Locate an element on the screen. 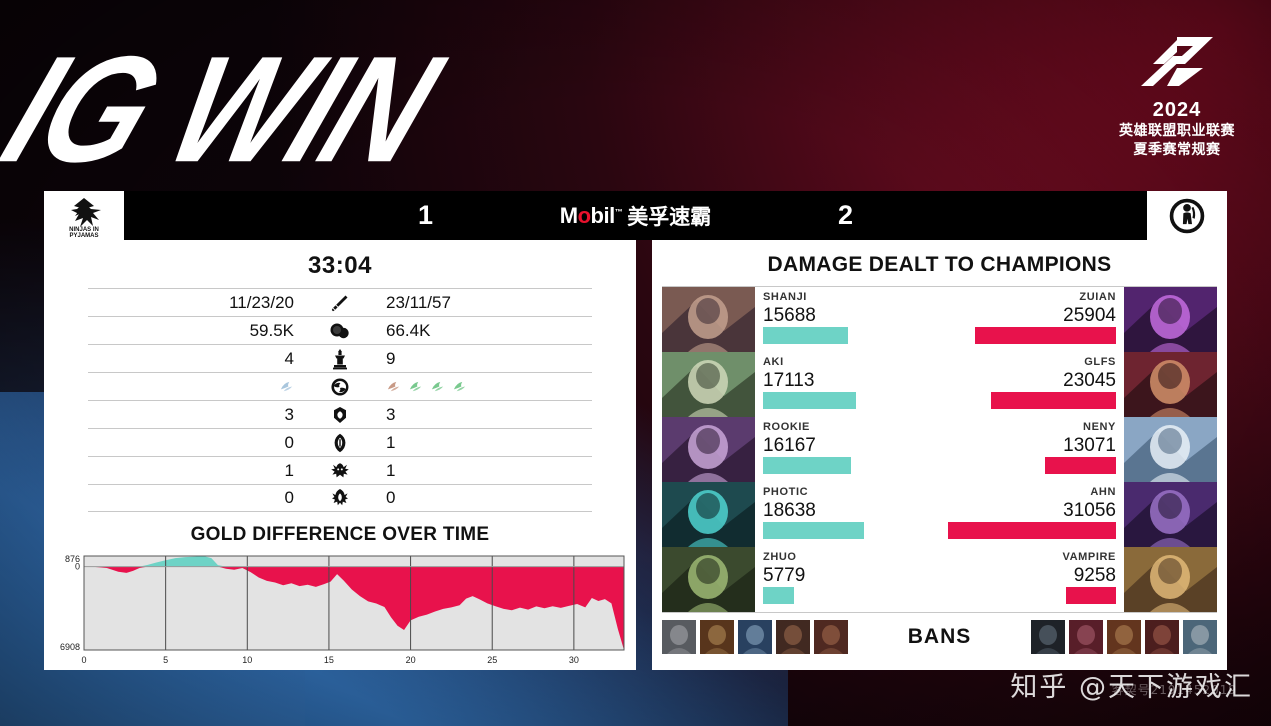 This screenshot has height=726, width=1271. league-name-line1: 英雄联盟职业联赛 is located at coordinates (1177, 130).